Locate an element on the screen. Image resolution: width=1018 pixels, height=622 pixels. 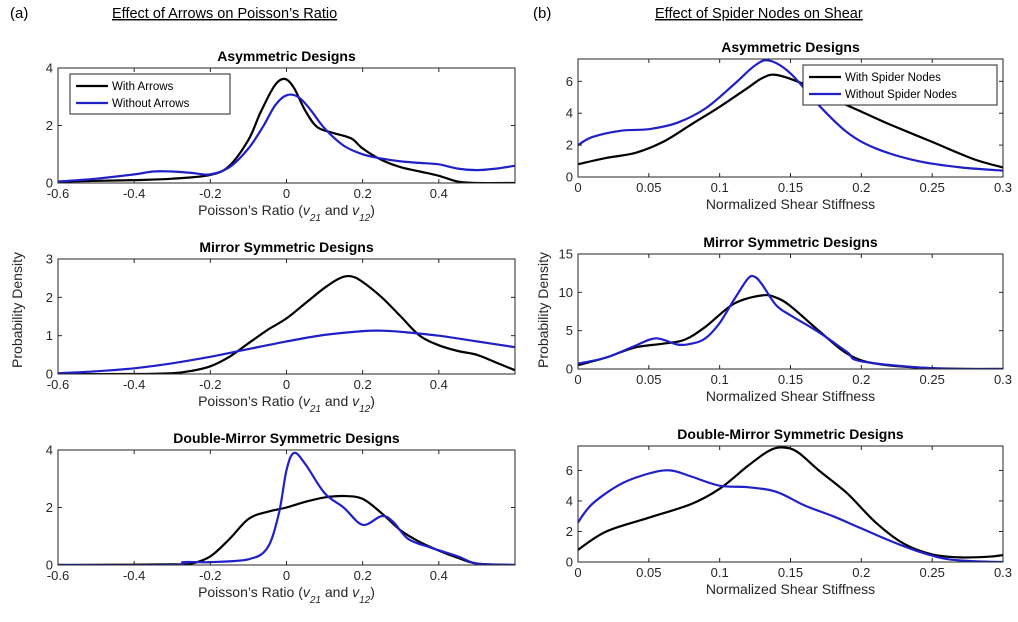
legend: With Spider Nodes Without Spider Nodes is located at coordinates (900, 85).